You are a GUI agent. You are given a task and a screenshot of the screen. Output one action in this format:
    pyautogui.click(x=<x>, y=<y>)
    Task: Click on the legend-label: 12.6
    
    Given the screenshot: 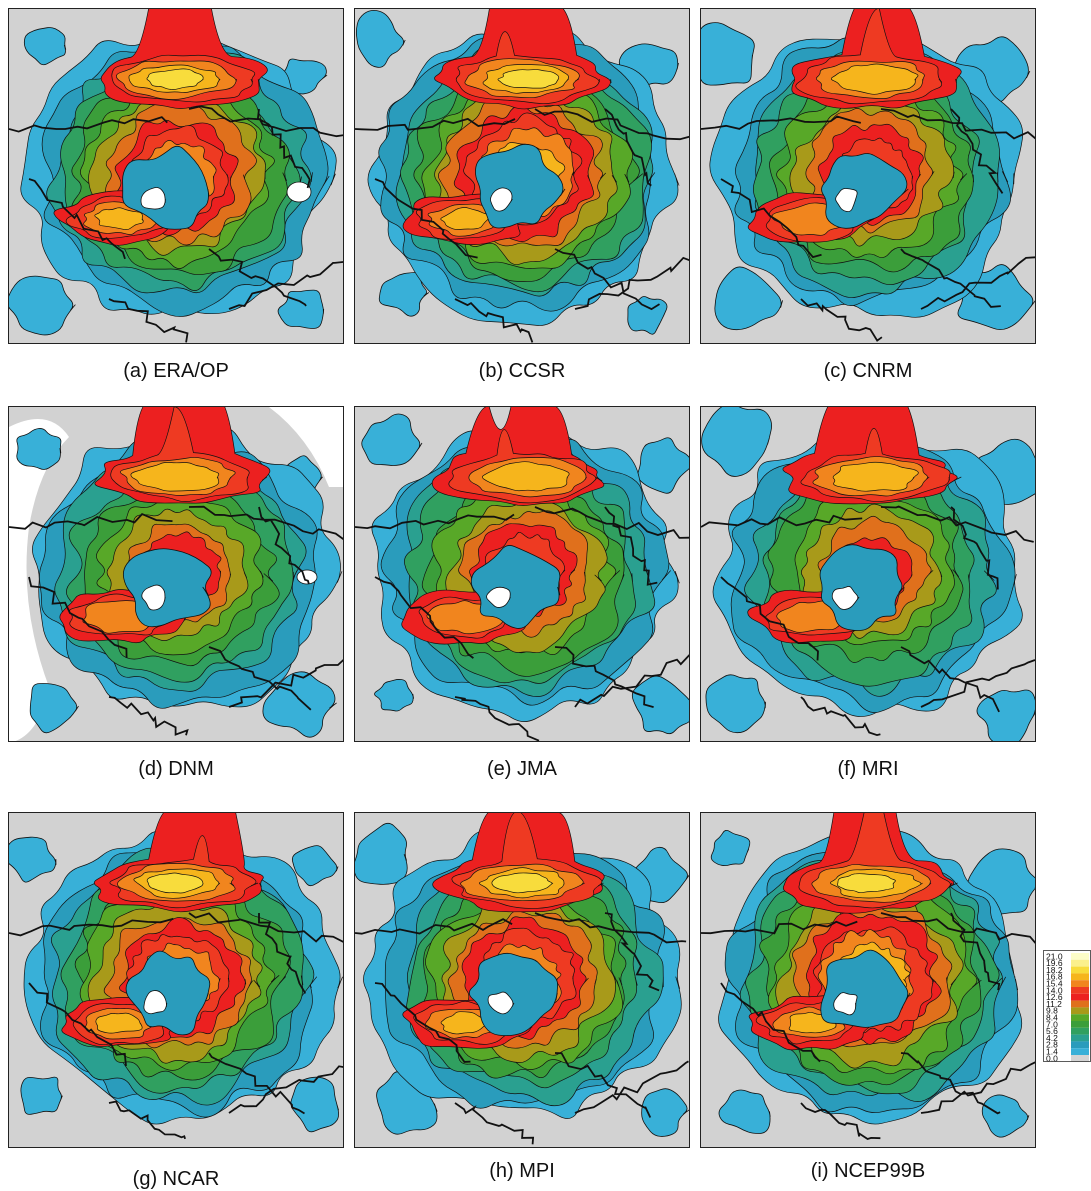 What is the action you would take?
    pyautogui.click(x=1054, y=997)
    